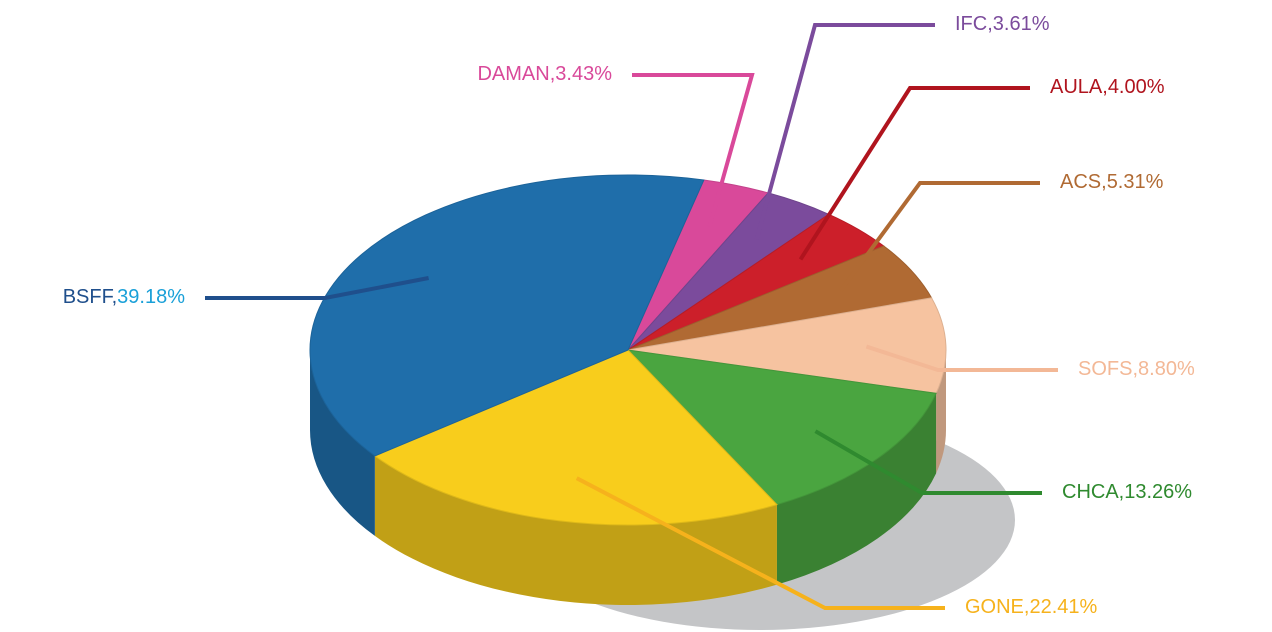 This screenshot has width=1272, height=632. Describe the element at coordinates (1135, 182) in the screenshot. I see `label-value: 5.31%` at that location.